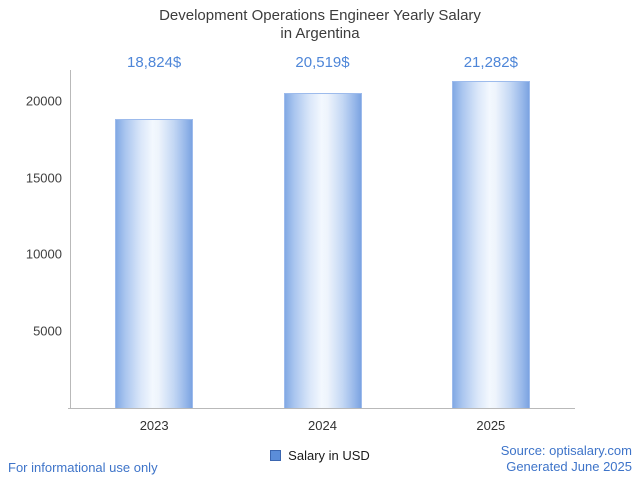 This screenshot has width=640, height=480. Describe the element at coordinates (322, 250) in the screenshot. I see `bar-2024` at that location.